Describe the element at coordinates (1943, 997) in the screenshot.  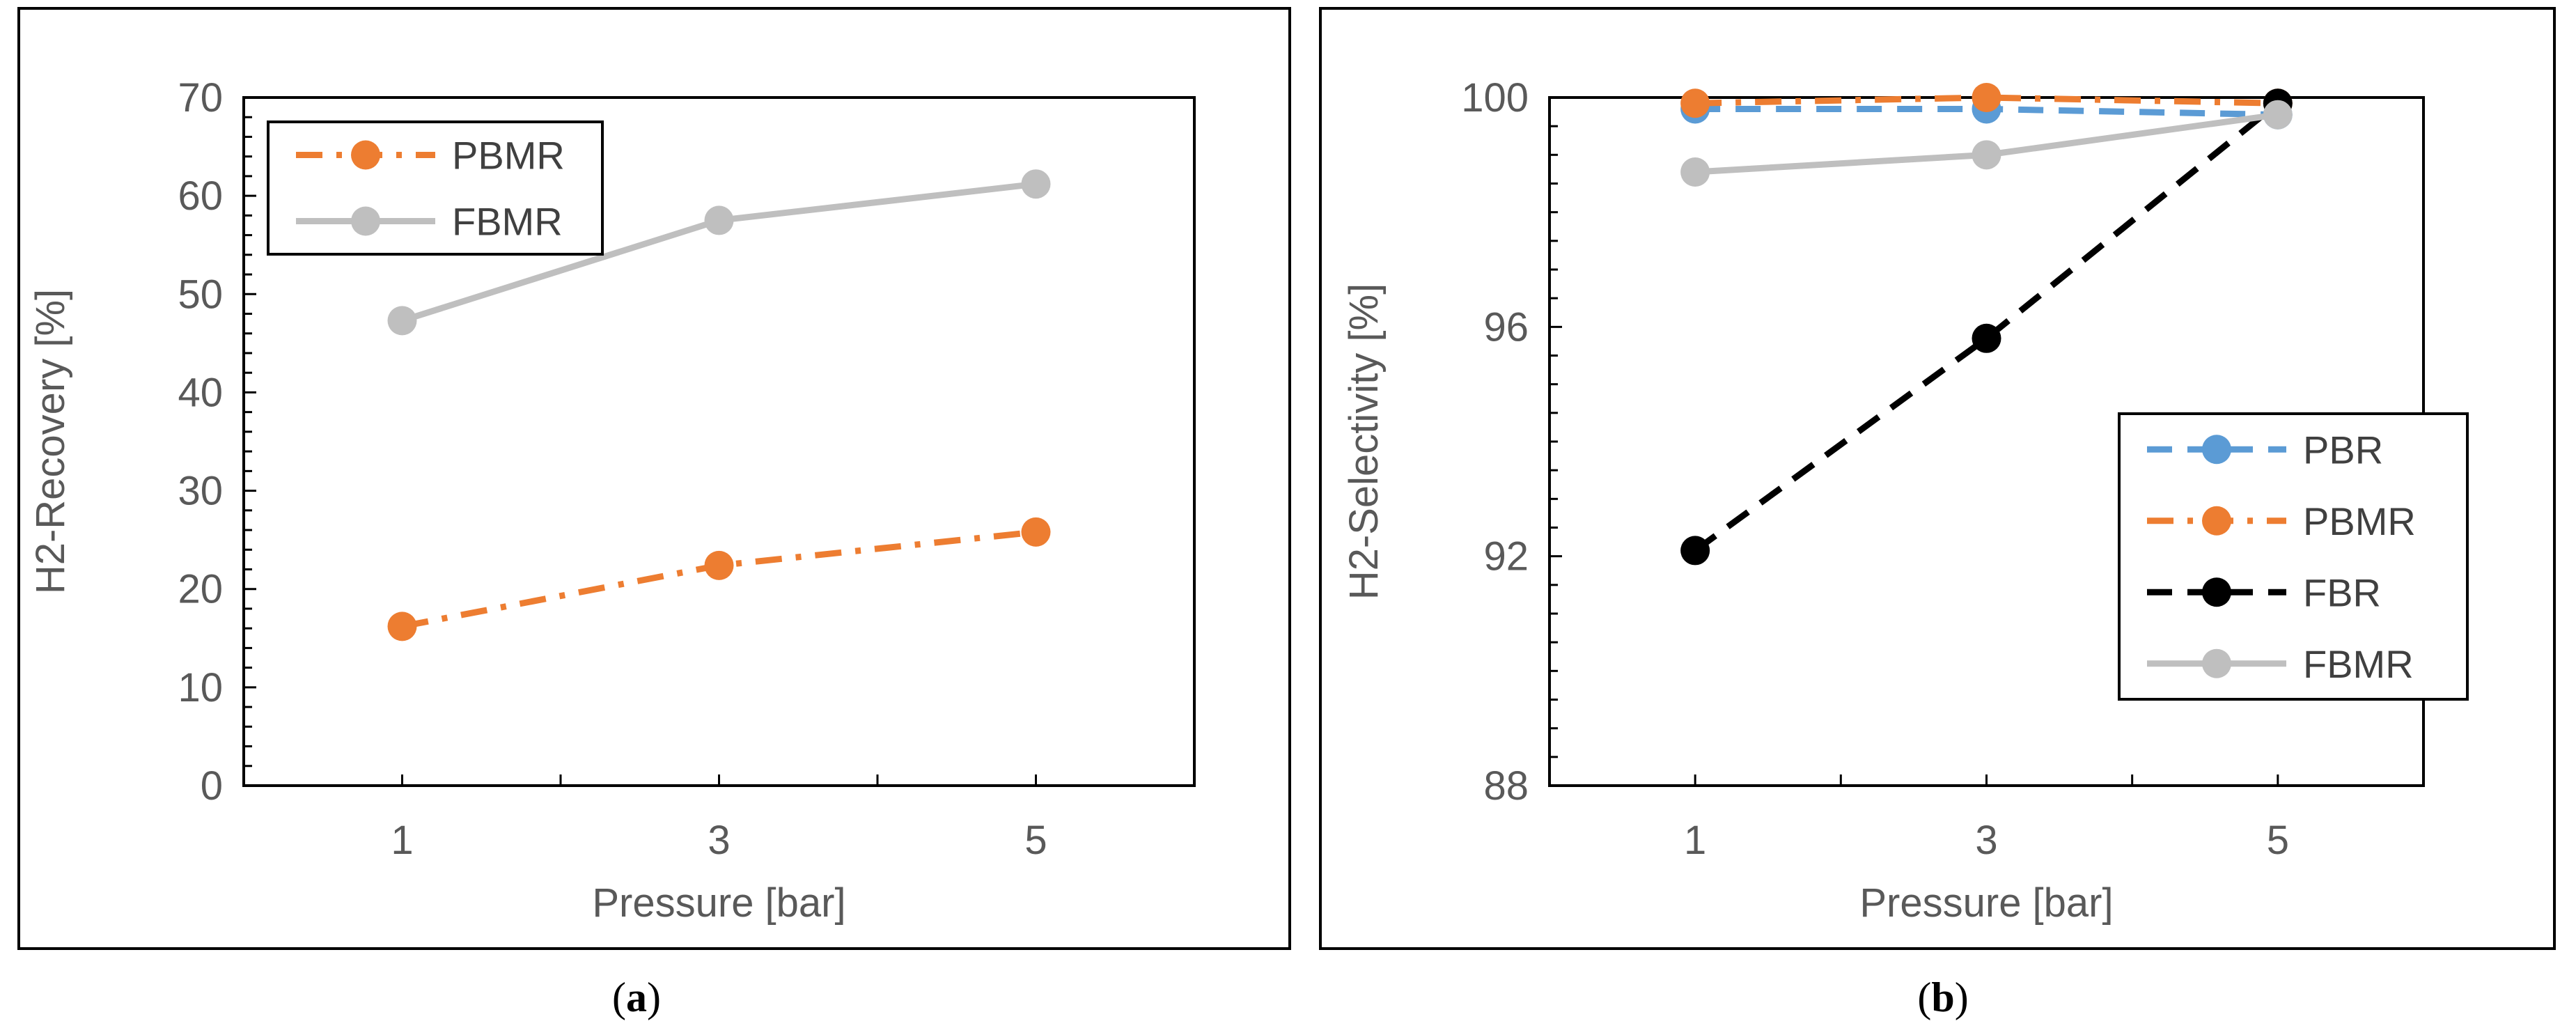
I see `panel-caption: (b)` at that location.